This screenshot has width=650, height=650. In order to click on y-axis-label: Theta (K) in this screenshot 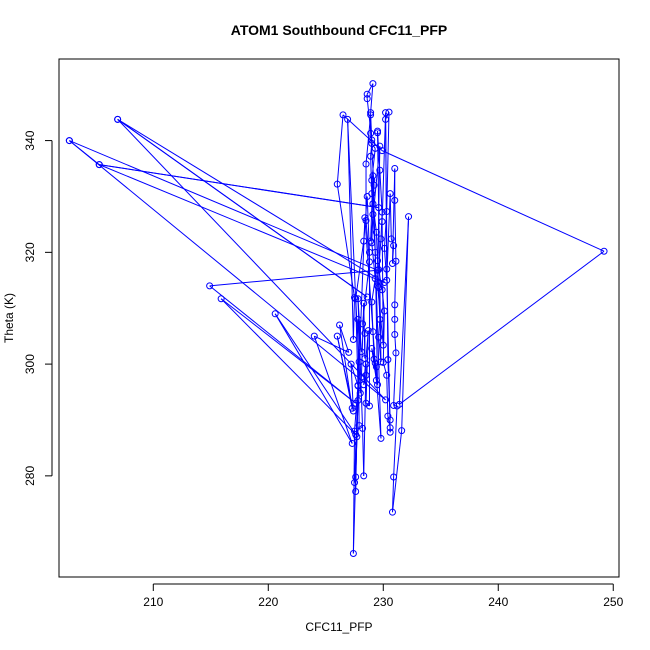, I will do `click(9, 318)`.